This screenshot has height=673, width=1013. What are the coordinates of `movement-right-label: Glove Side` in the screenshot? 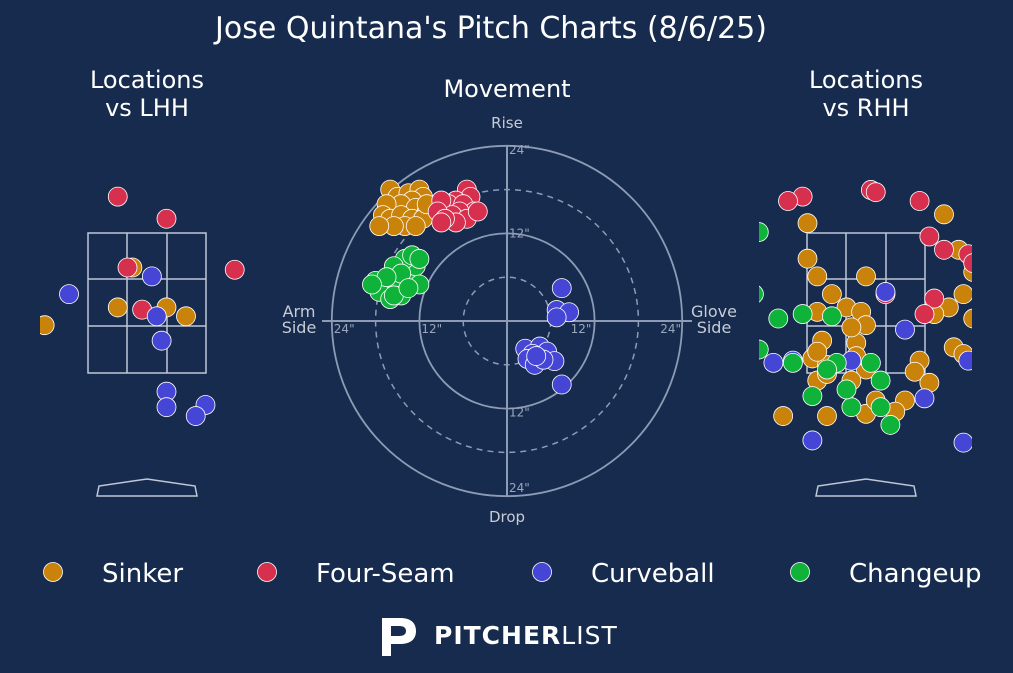 It's located at (714, 319).